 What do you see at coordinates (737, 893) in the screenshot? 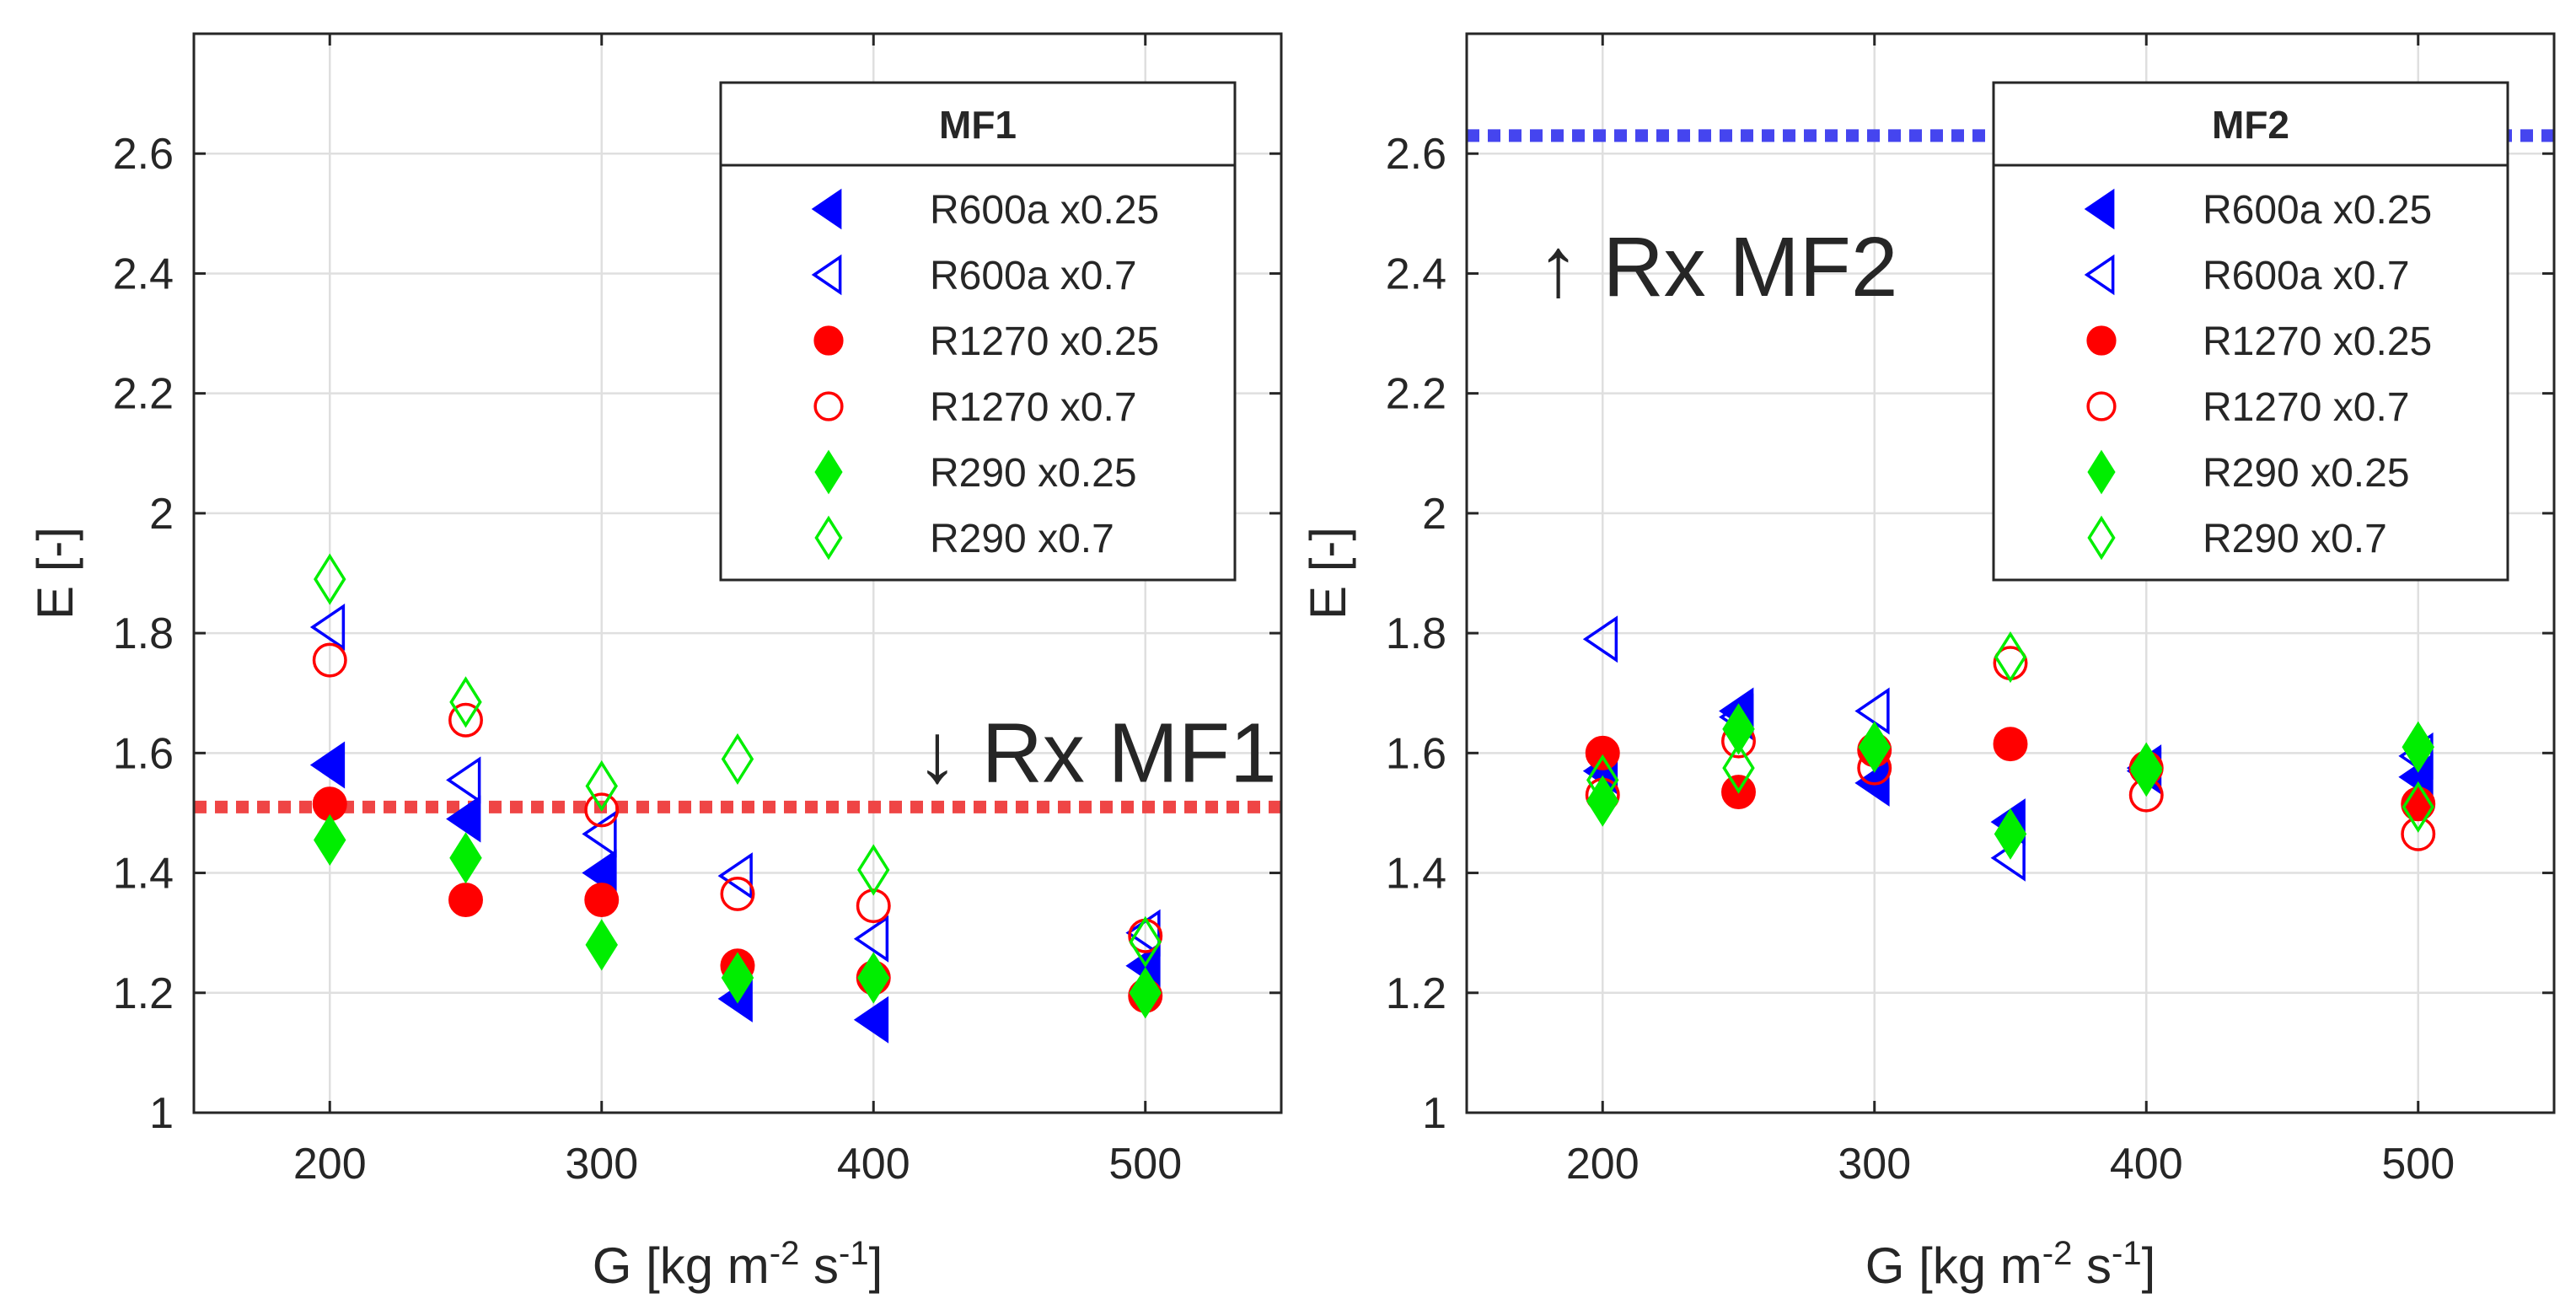
I see `left-point-r1270-x0-7-g350` at bounding box center [737, 893].